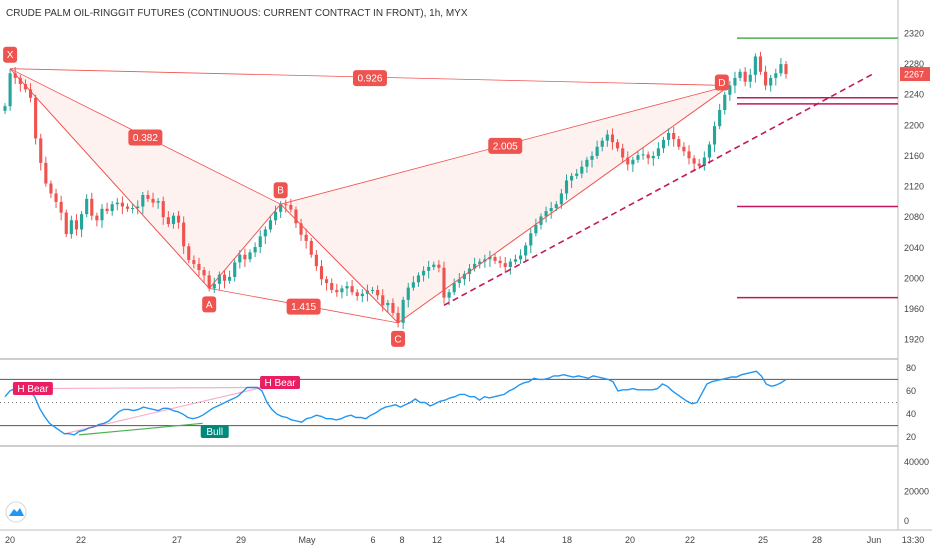  What do you see at coordinates (914, 187) in the screenshot?
I see `price-tick-label: 2120` at bounding box center [914, 187].